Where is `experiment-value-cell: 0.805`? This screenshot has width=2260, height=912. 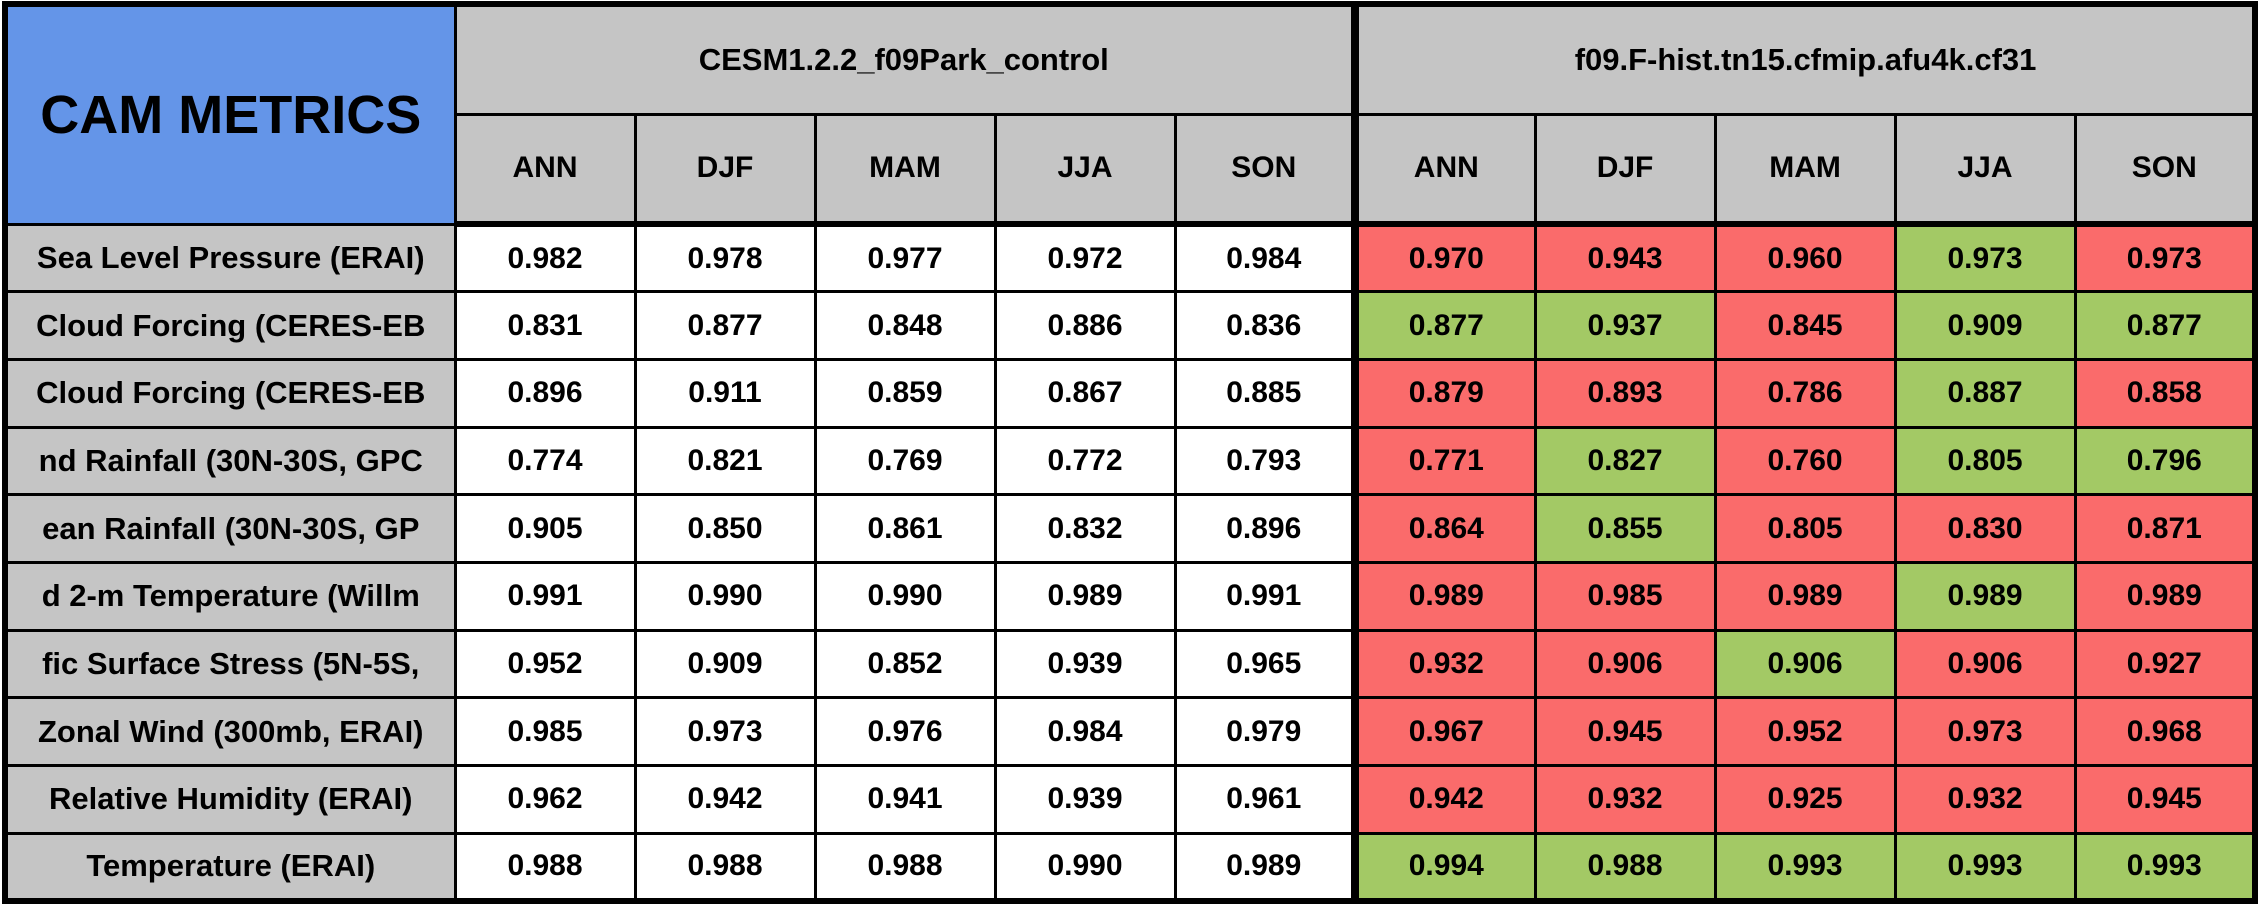 experiment-value-cell: 0.805 is located at coordinates (1805, 528).